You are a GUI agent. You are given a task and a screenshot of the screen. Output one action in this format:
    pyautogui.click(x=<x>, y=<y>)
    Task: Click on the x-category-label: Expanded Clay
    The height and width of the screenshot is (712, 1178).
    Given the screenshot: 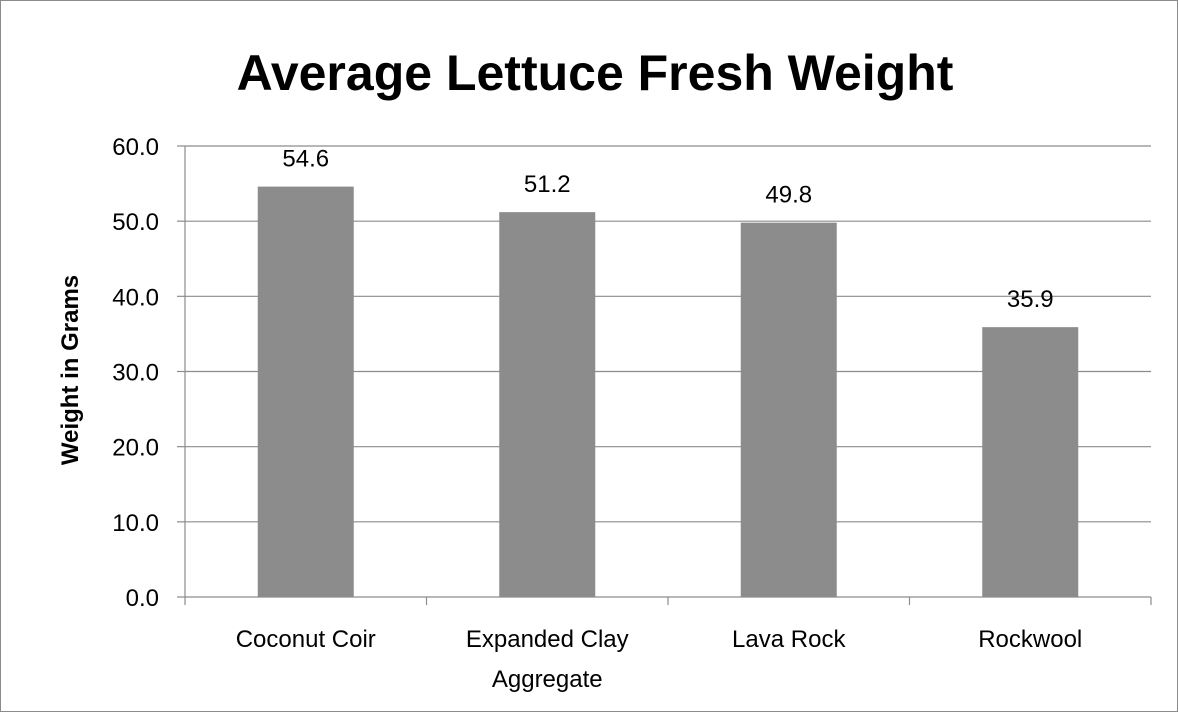 What is the action you would take?
    pyautogui.click(x=547, y=639)
    